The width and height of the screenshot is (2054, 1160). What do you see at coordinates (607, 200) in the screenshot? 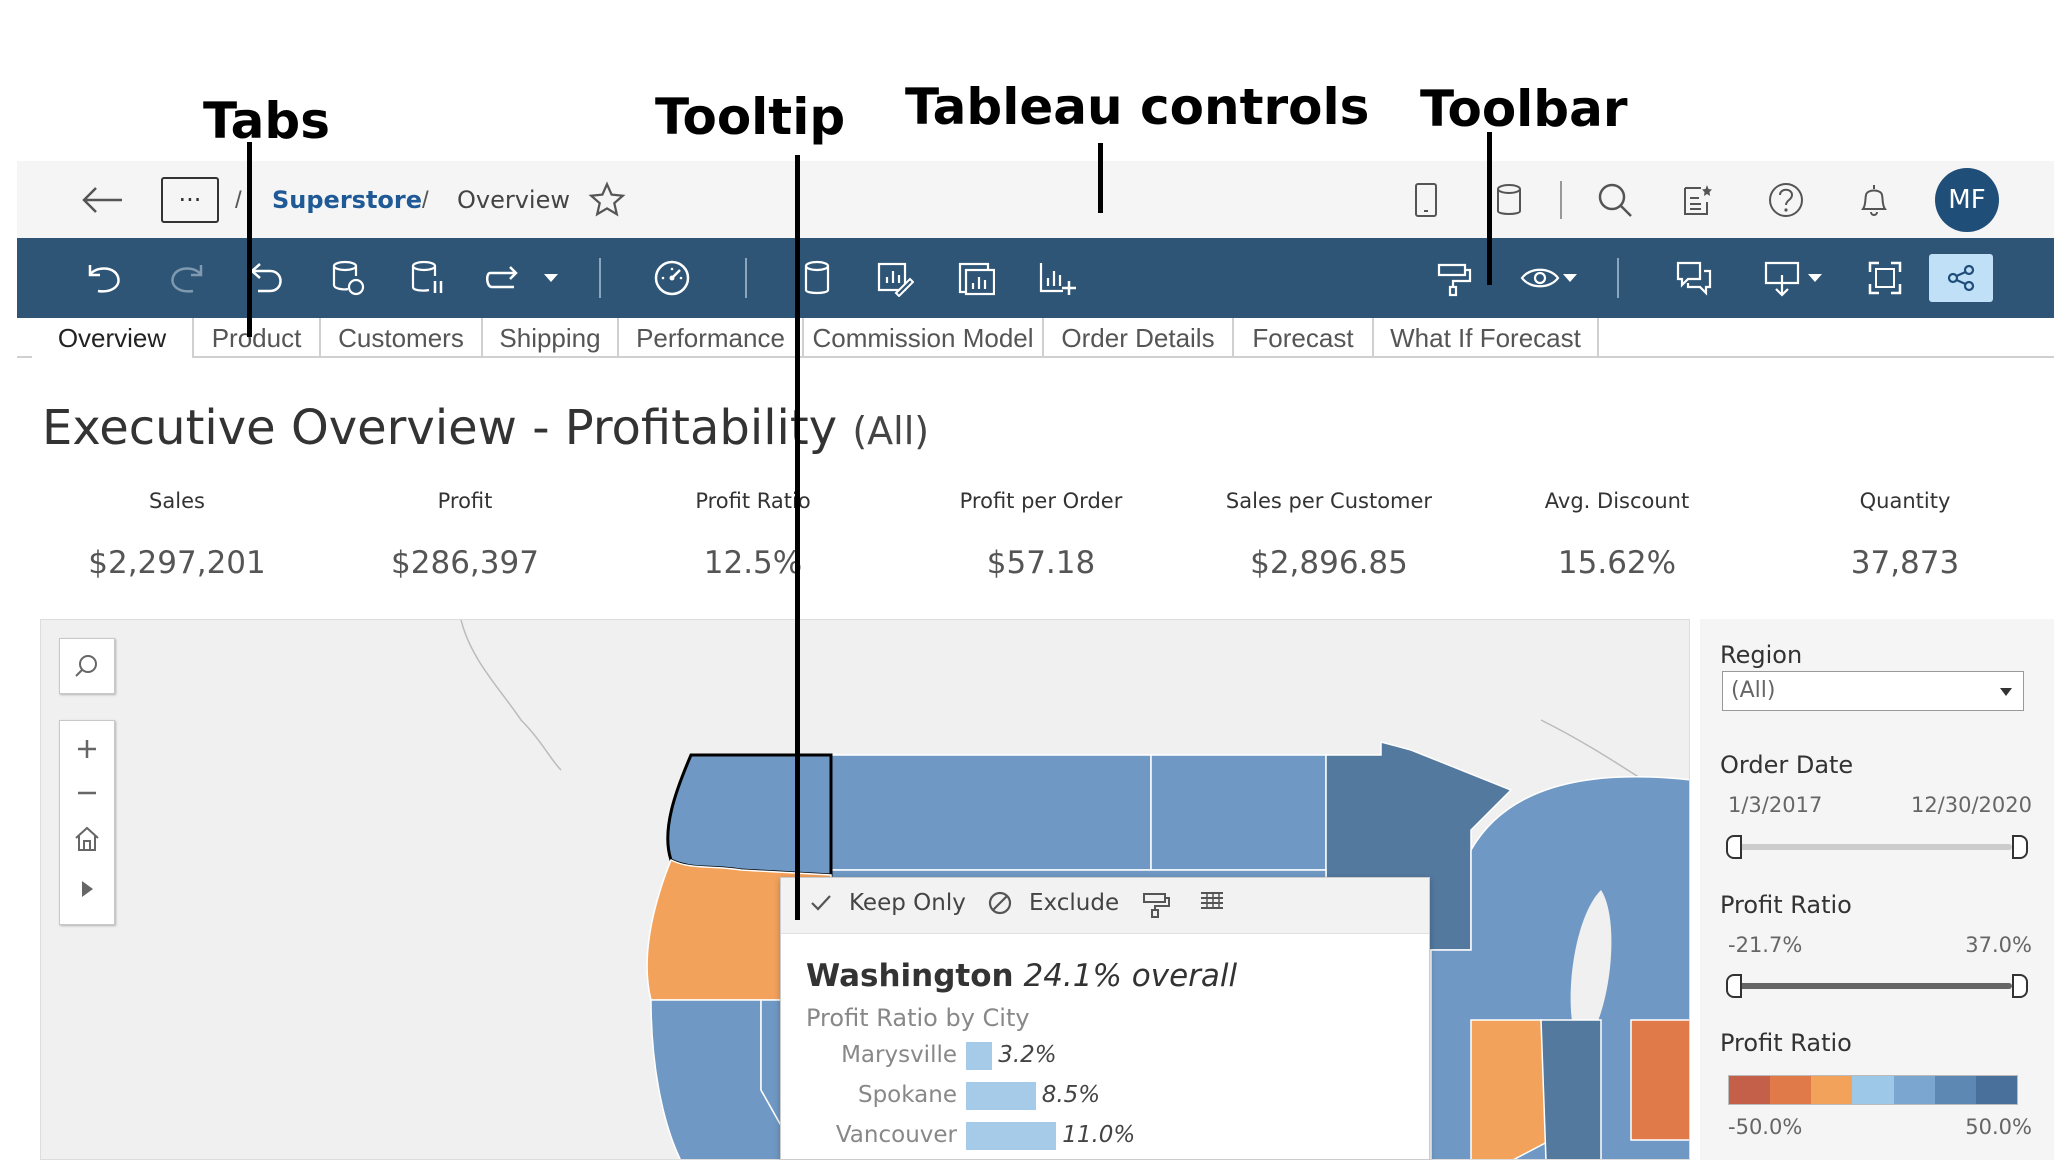
I see `star-icon` at bounding box center [607, 200].